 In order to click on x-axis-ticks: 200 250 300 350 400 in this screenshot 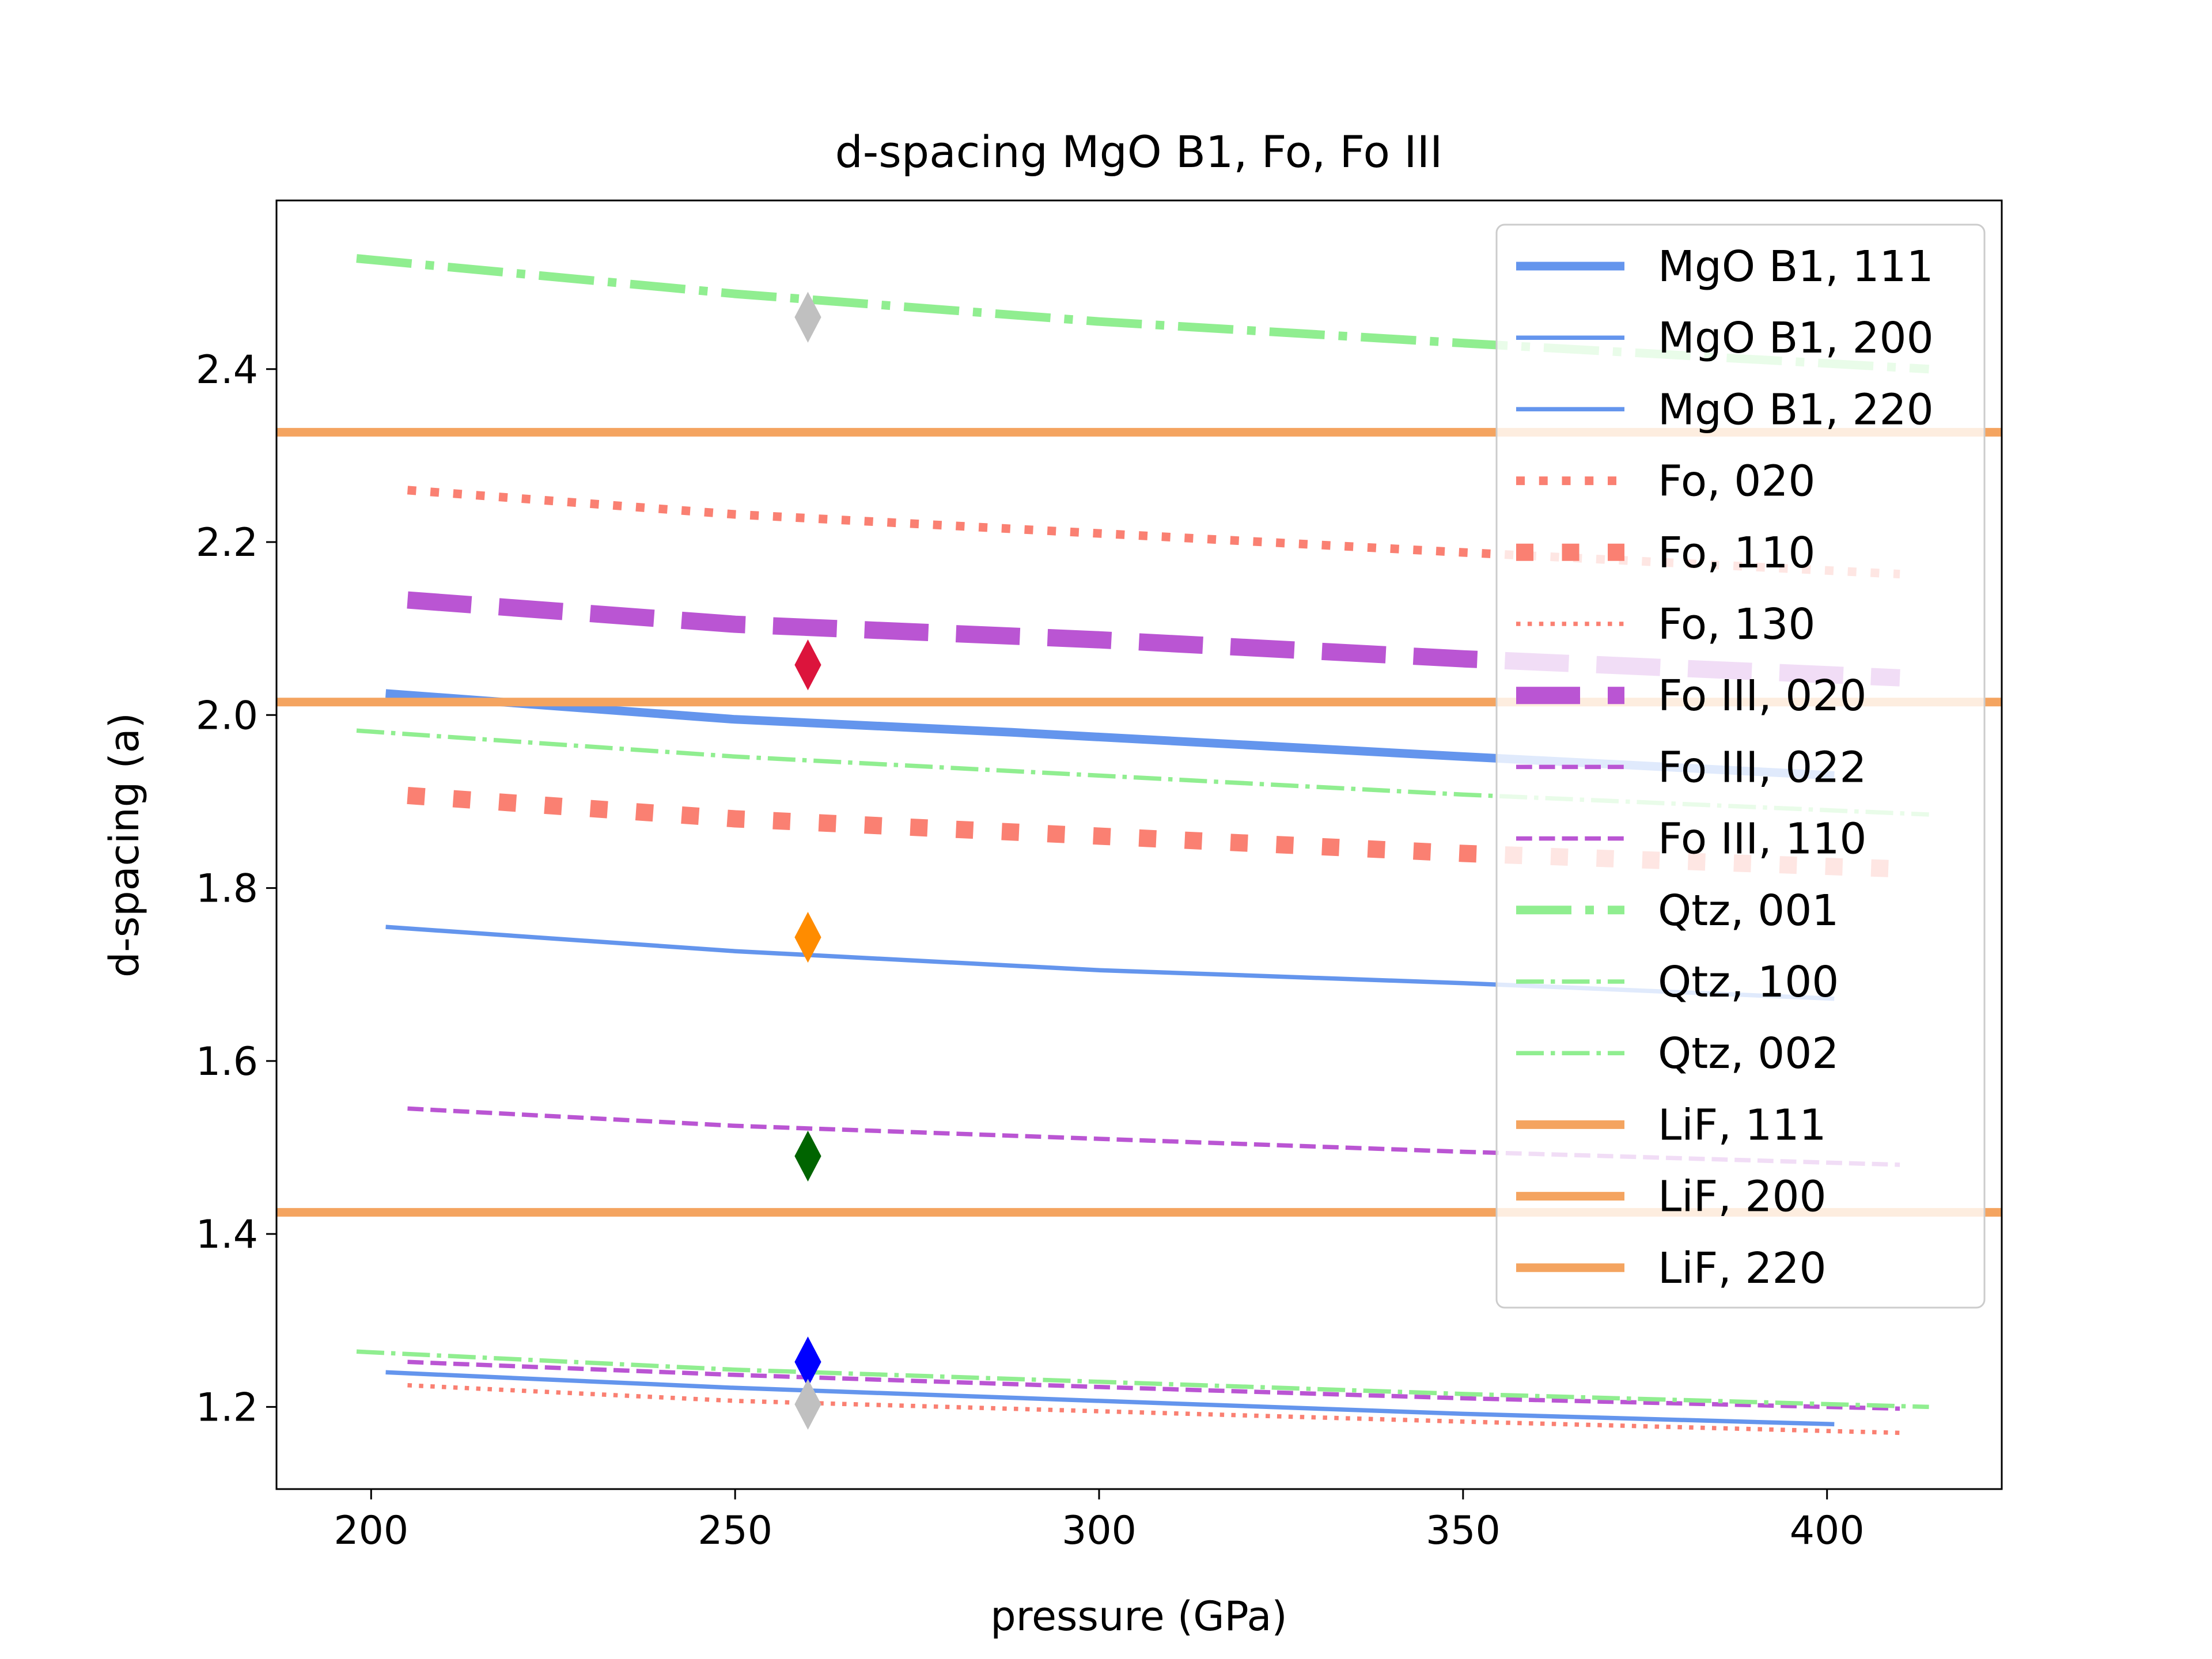, I will do `click(1099, 1521)`.